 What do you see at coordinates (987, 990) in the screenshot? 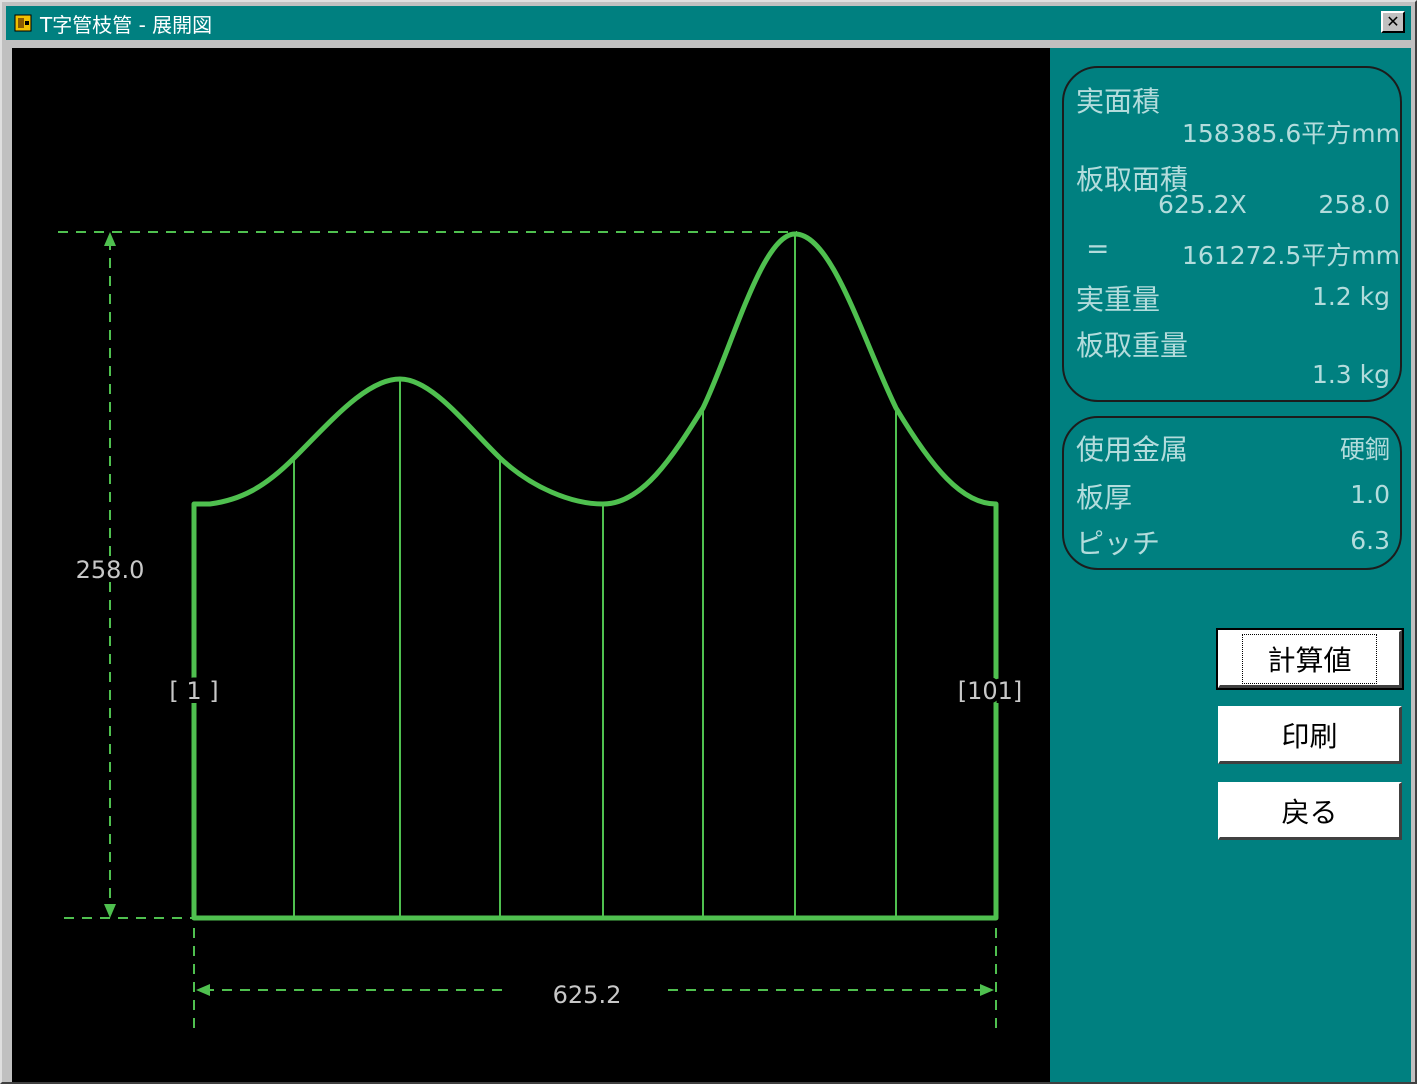
I see `width-arrow-right` at bounding box center [987, 990].